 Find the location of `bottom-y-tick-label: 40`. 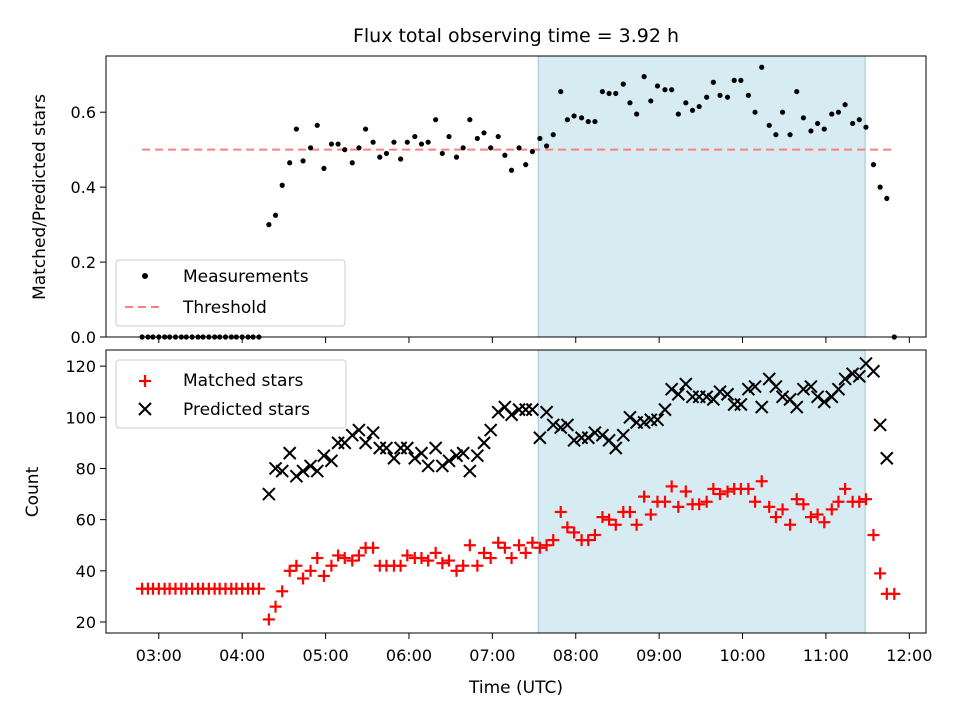

bottom-y-tick-label: 40 is located at coordinates (86, 571).